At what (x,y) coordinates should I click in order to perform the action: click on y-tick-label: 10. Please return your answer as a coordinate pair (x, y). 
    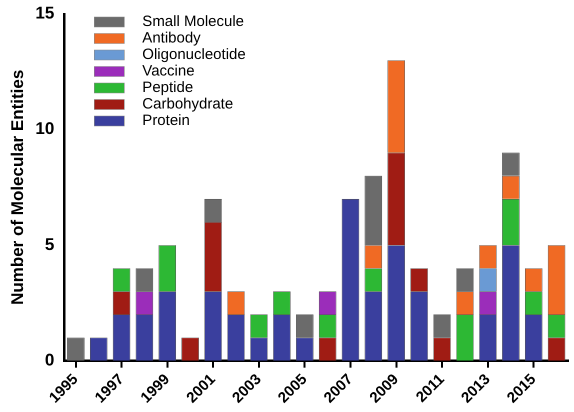
    Looking at the image, I should click on (44, 128).